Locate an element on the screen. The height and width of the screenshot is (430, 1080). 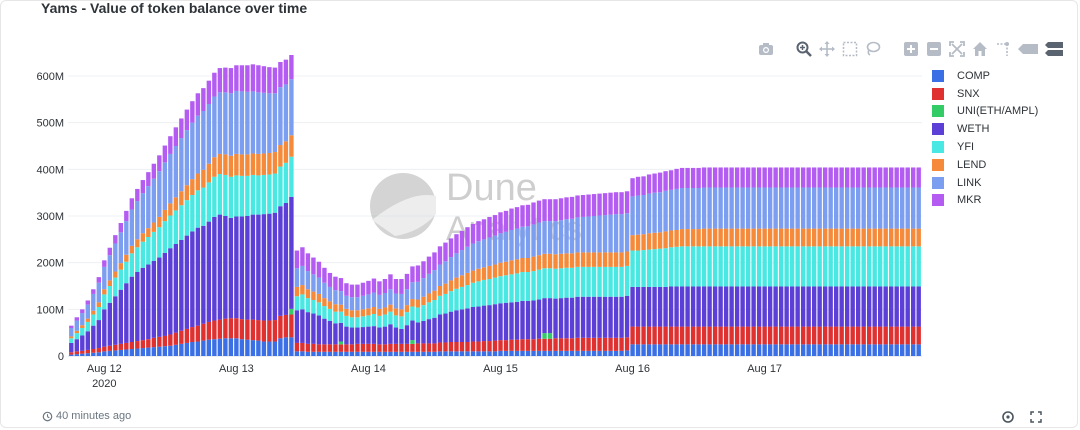
autoscale-icon is located at coordinates (957, 49).